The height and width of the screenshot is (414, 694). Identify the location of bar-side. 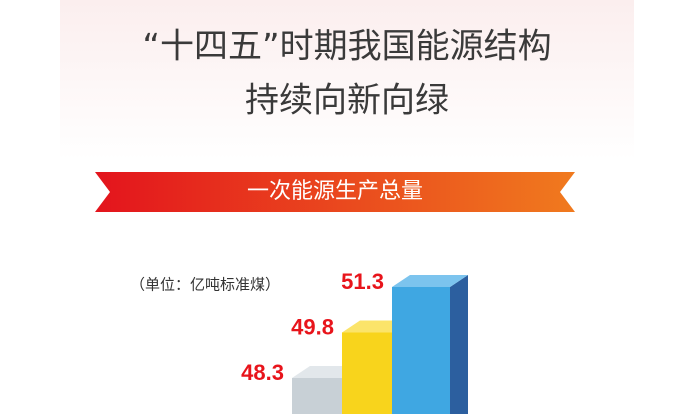
(459, 344).